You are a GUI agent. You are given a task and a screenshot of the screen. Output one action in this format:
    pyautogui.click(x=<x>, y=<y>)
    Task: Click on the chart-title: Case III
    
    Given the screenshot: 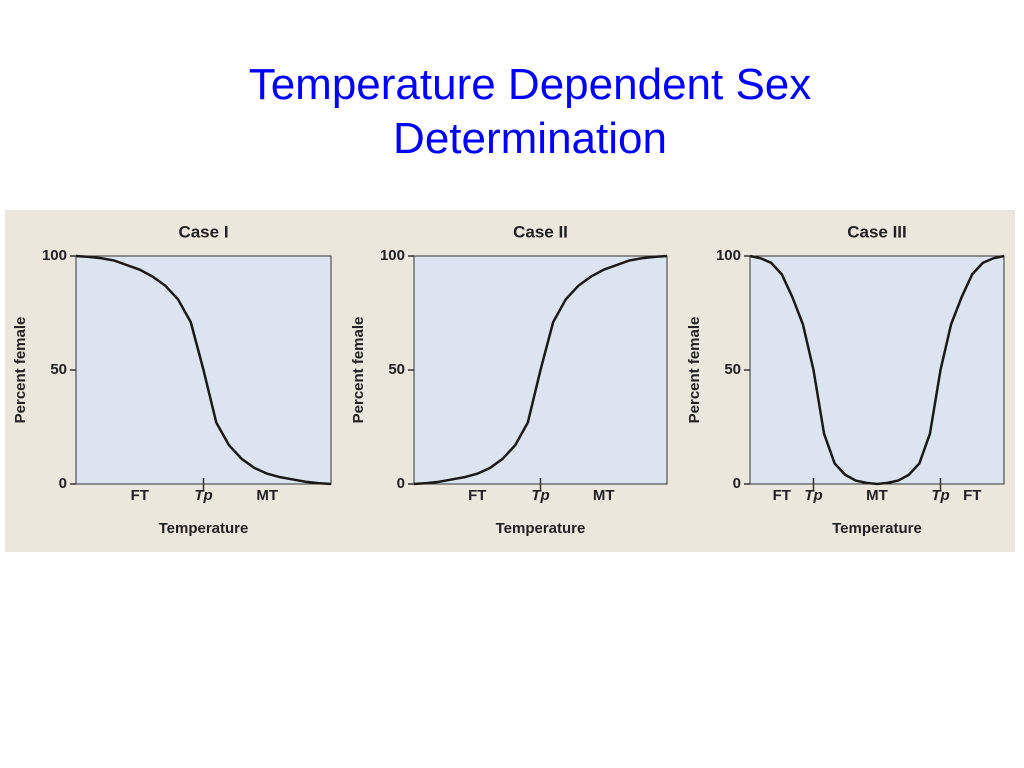 What is the action you would take?
    pyautogui.click(x=877, y=231)
    